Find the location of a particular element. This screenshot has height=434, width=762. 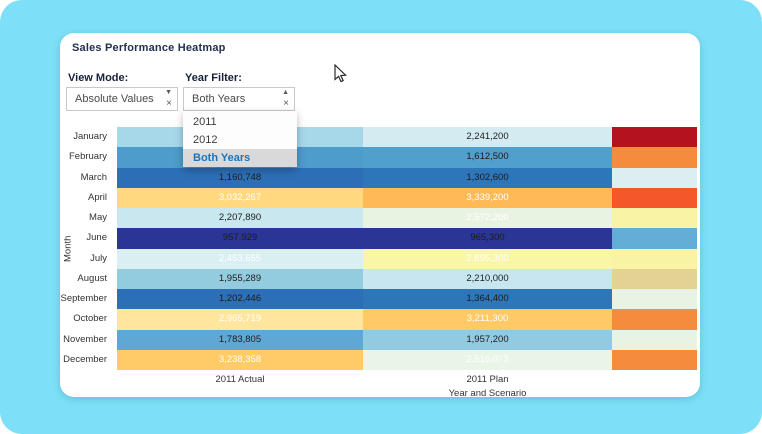

year-filter-select: Both Years ▲ × is located at coordinates (239, 99).